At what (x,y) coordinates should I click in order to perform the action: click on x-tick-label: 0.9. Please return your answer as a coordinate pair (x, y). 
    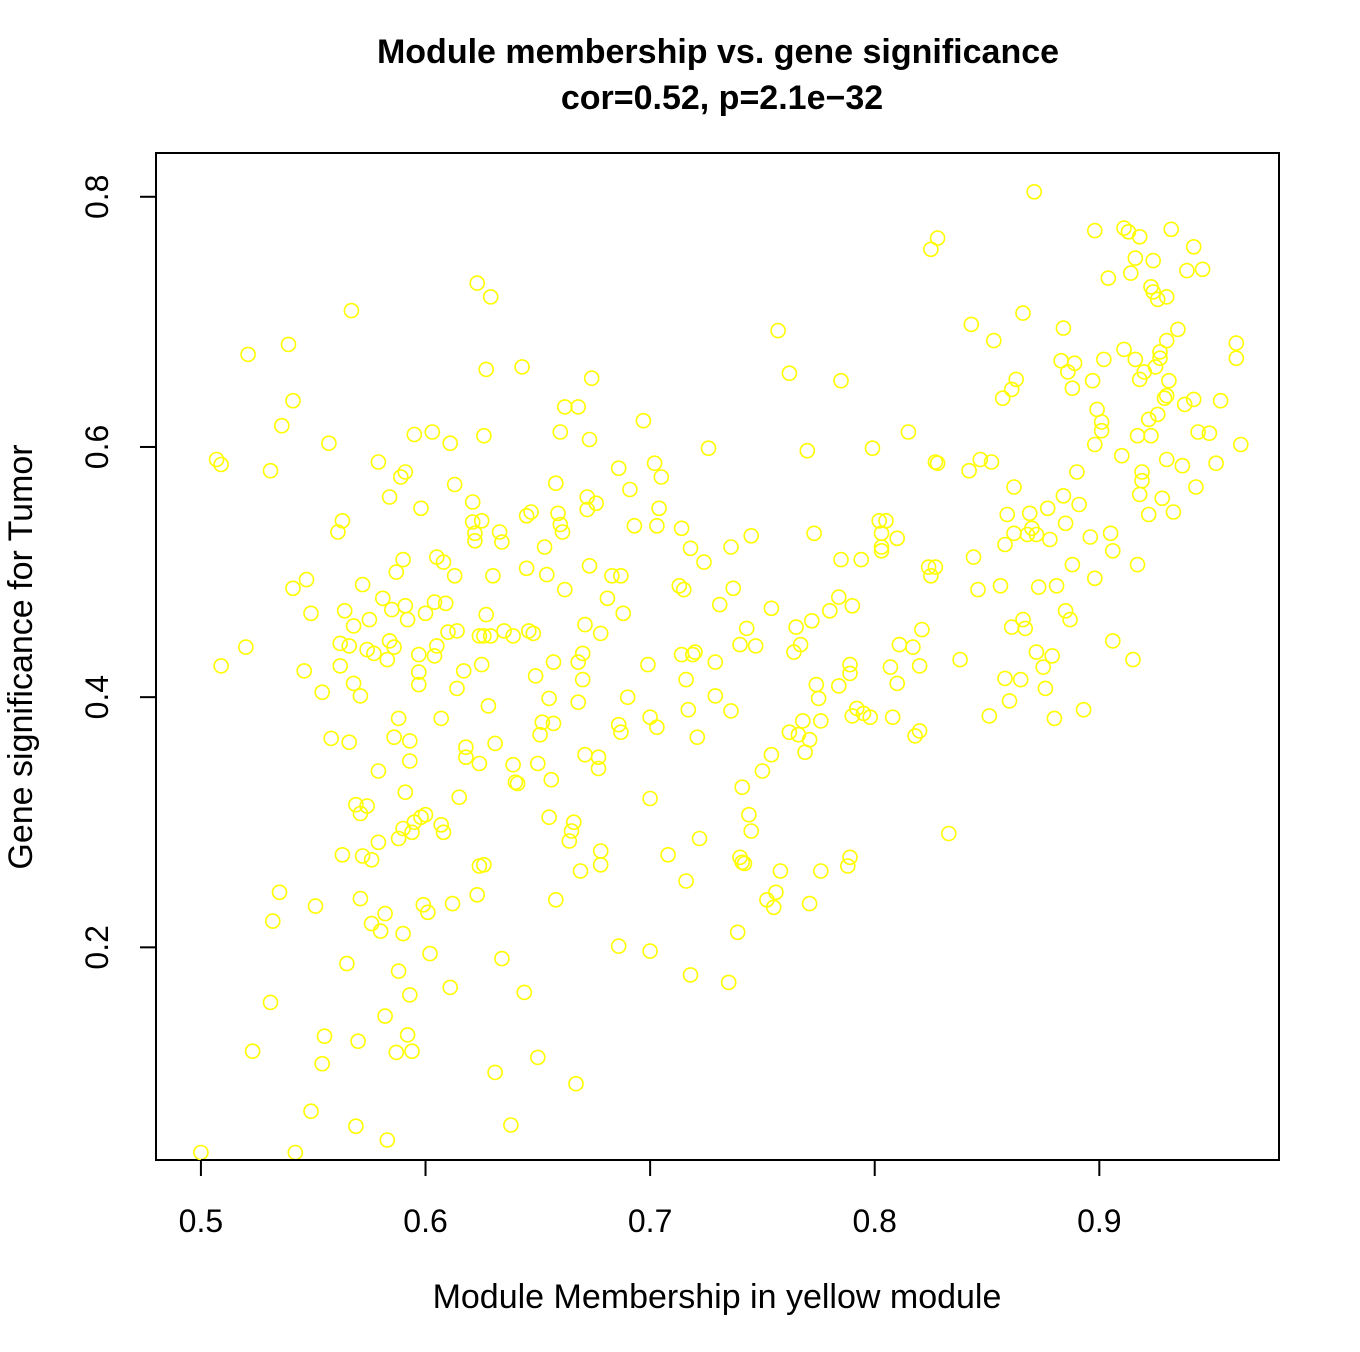
    Looking at the image, I should click on (1099, 1221).